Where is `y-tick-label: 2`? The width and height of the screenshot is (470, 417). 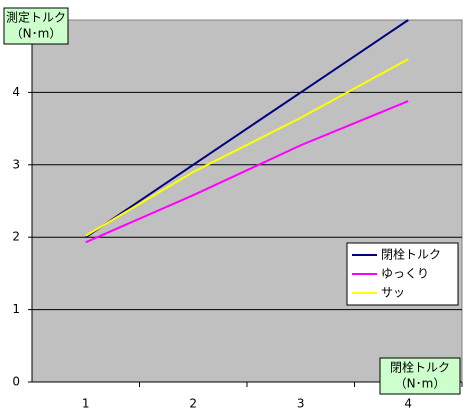 y-tick-label: 2 is located at coordinates (16, 237).